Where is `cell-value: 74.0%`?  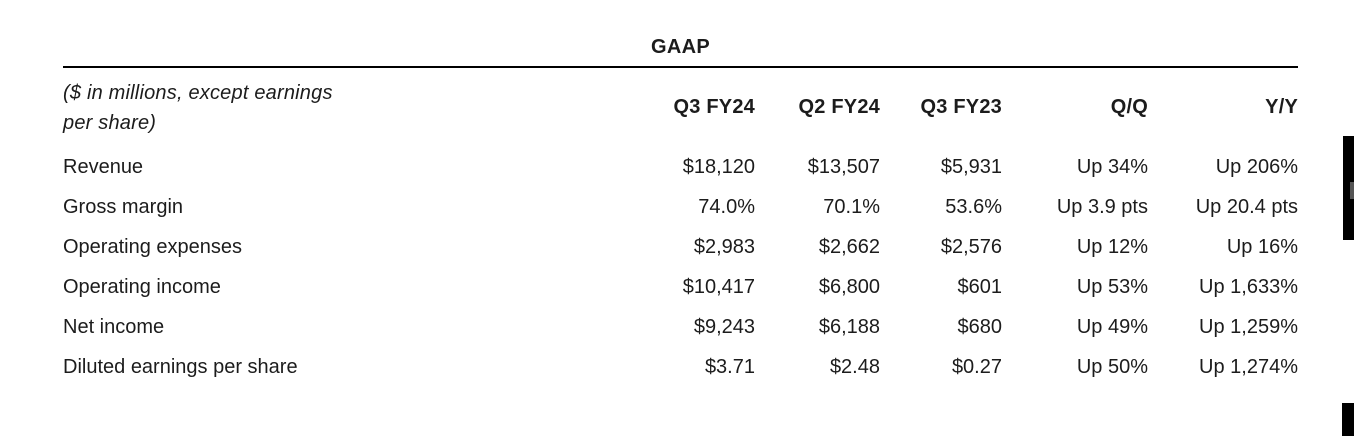 cell-value: 74.0% is located at coordinates (726, 206).